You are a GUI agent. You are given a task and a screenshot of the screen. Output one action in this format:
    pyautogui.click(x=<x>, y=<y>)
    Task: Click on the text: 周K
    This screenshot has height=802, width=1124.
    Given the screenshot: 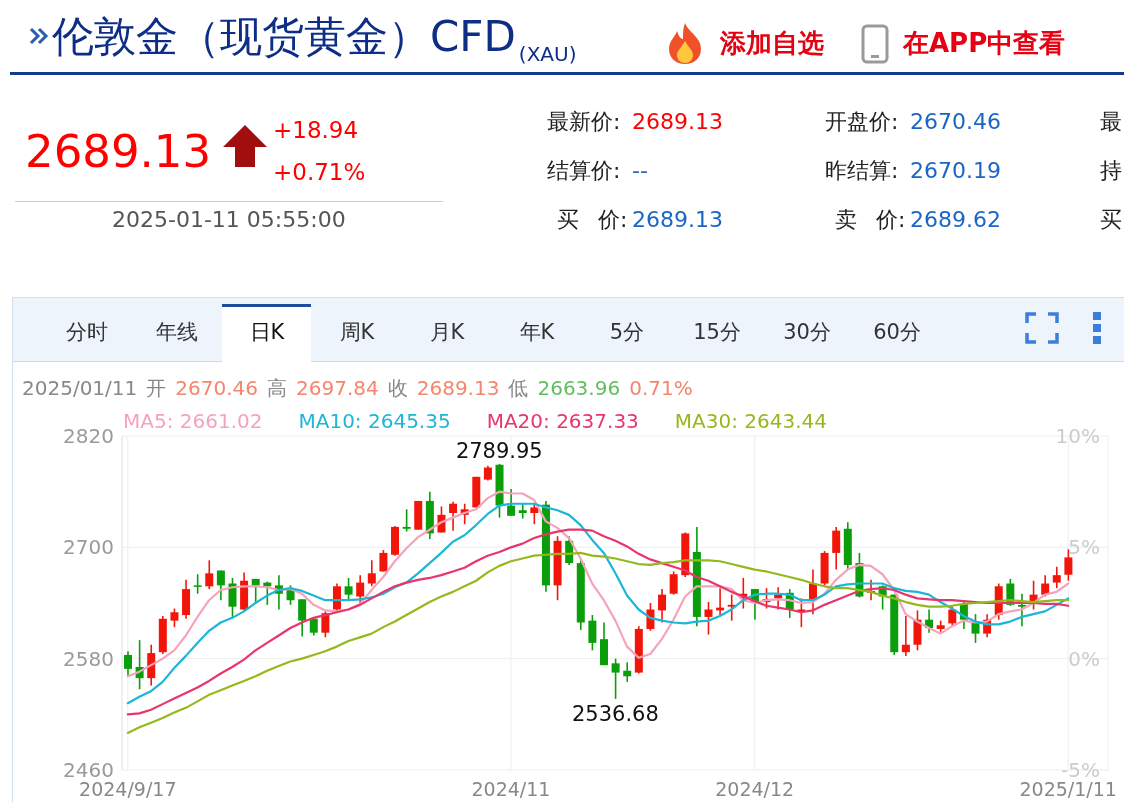 What is the action you would take?
    pyautogui.click(x=357, y=332)
    